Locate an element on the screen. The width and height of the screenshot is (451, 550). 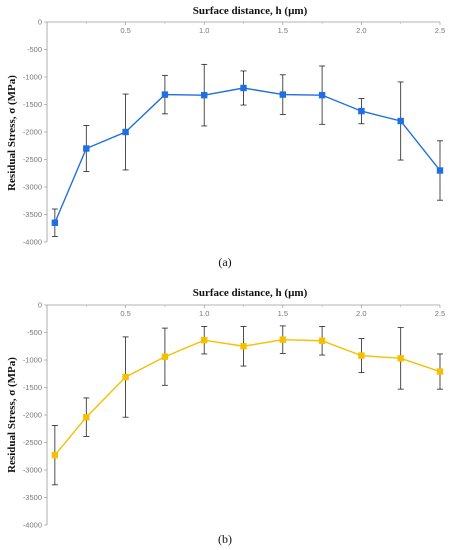
panel-label: (a) is located at coordinates (224, 262).